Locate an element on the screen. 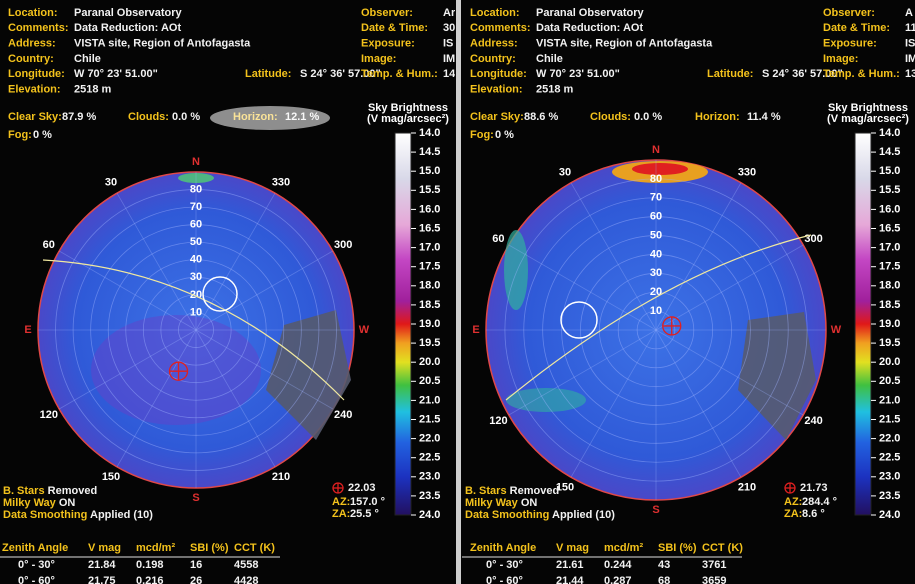  table-cell: 0.244 is located at coordinates (618, 565).